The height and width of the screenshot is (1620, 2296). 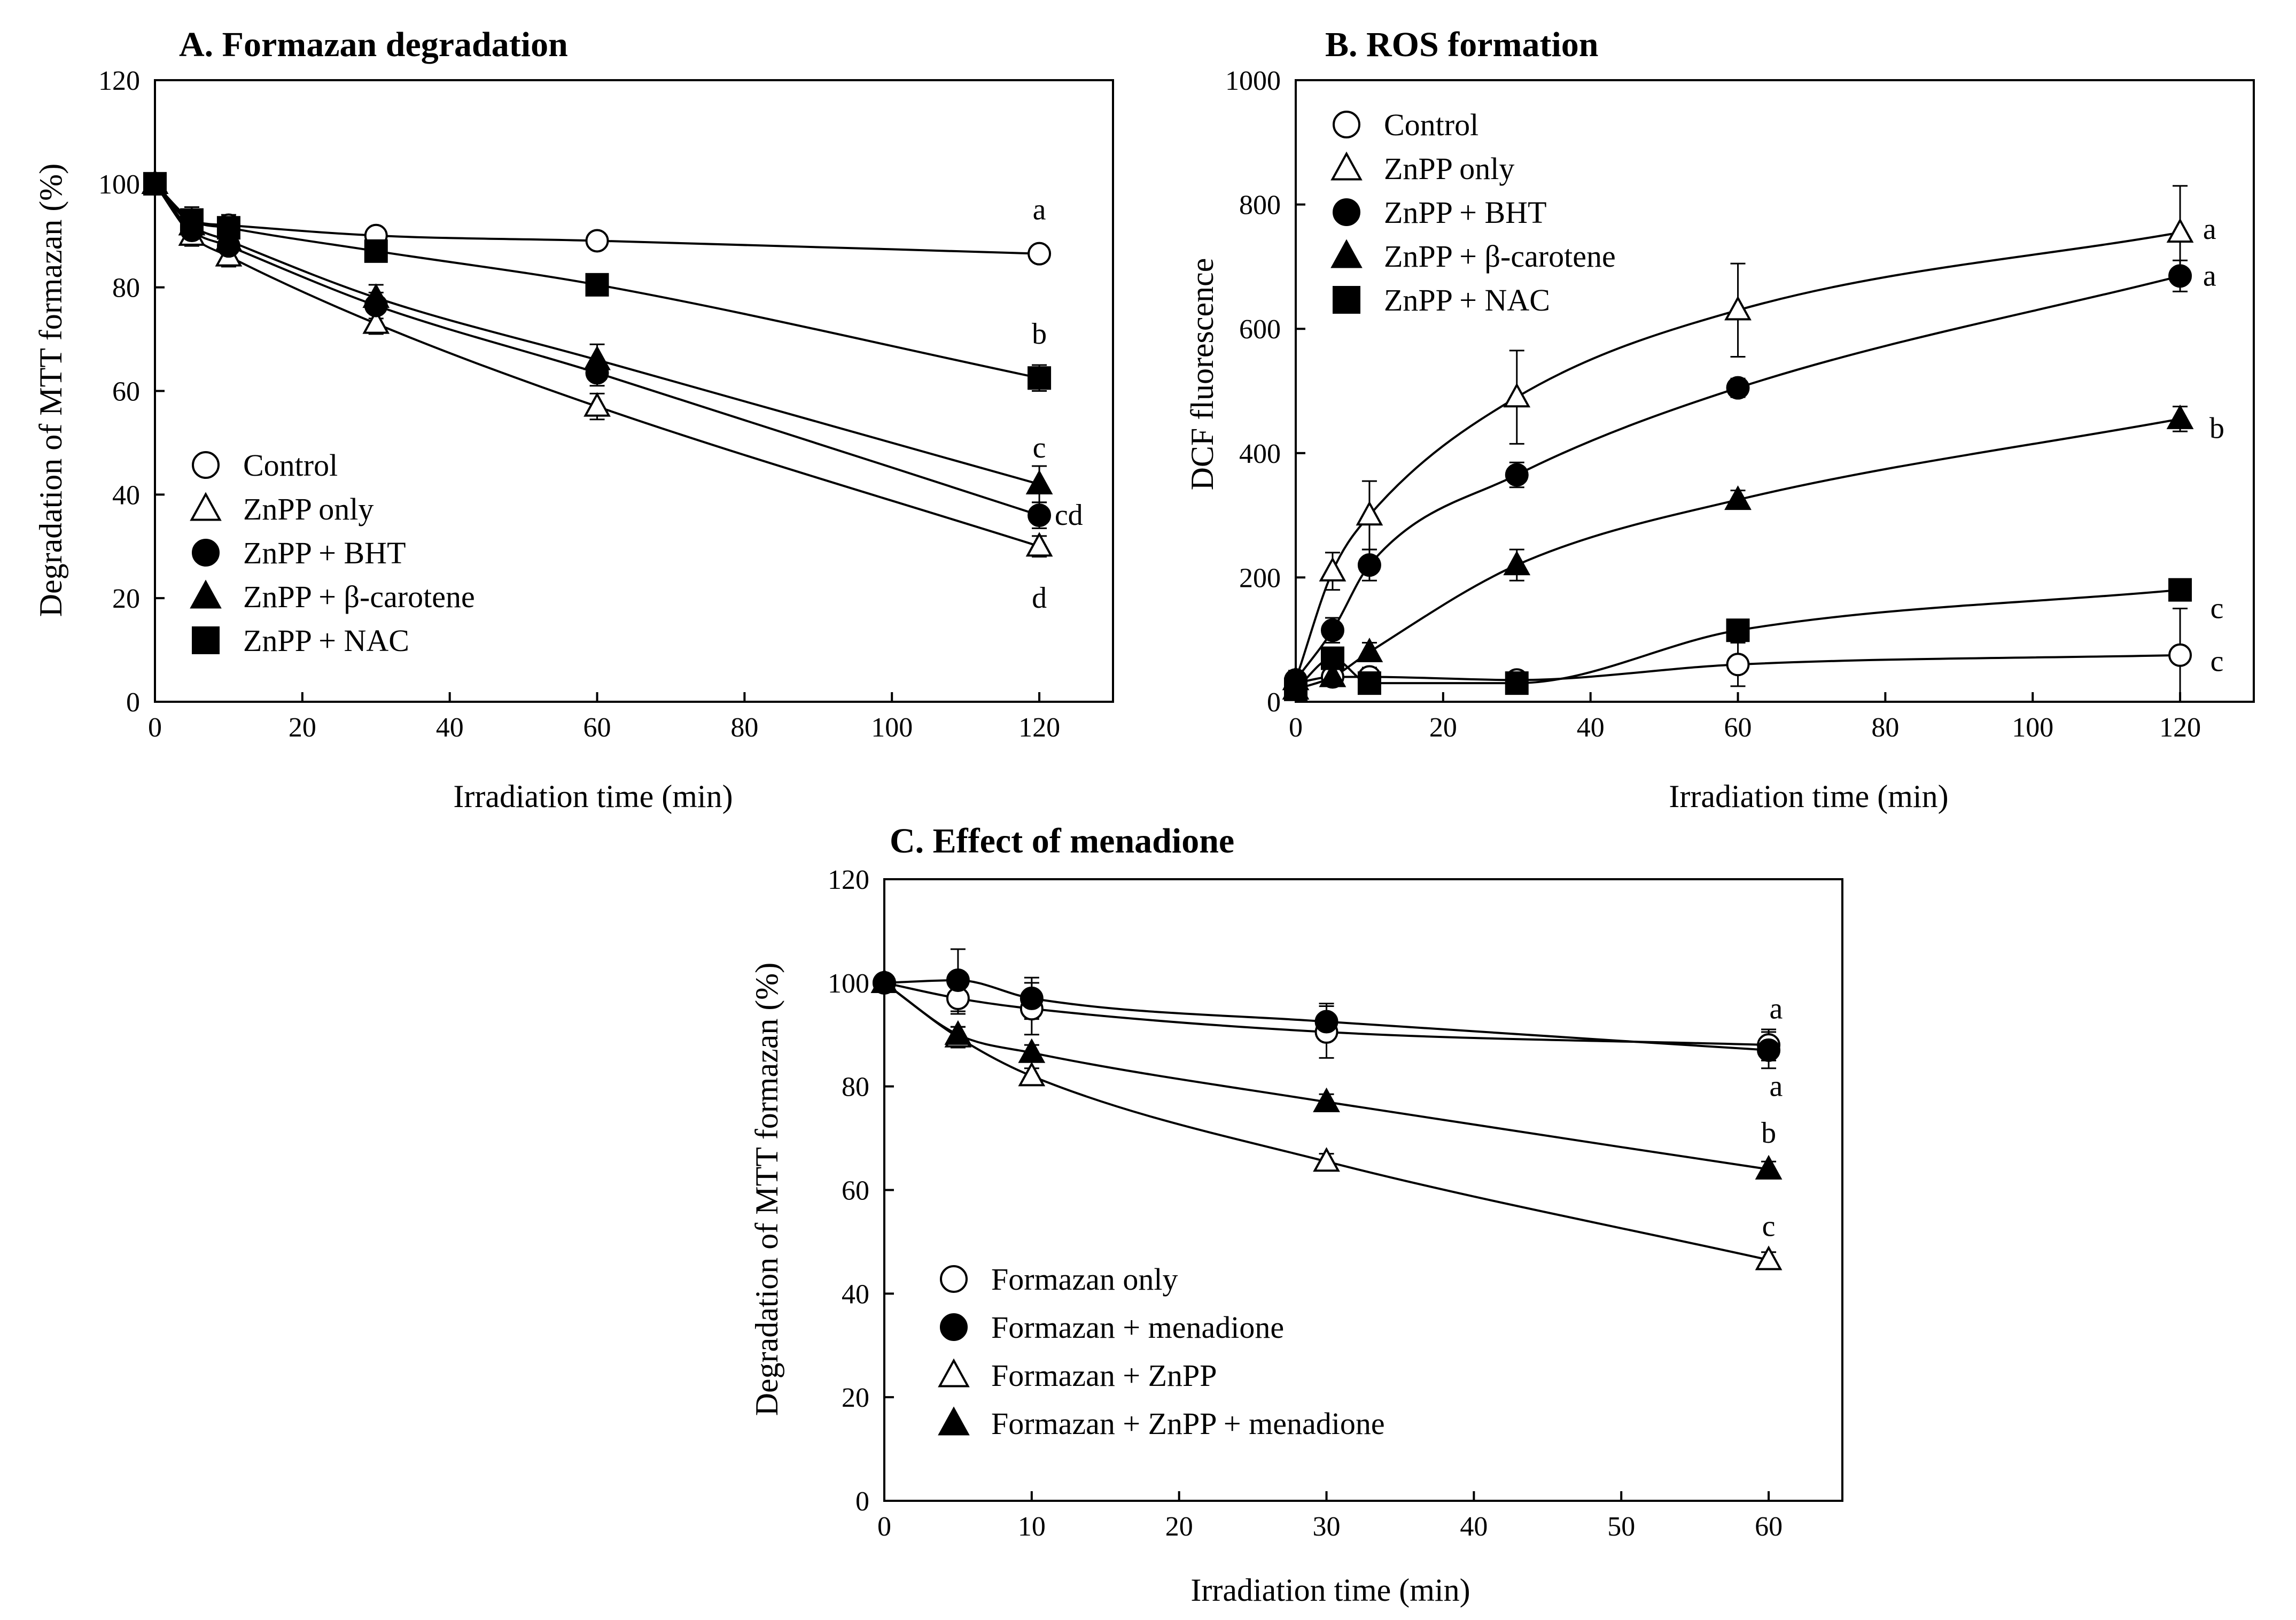 I want to click on y-tick-label: 600, so click(x=1260, y=329).